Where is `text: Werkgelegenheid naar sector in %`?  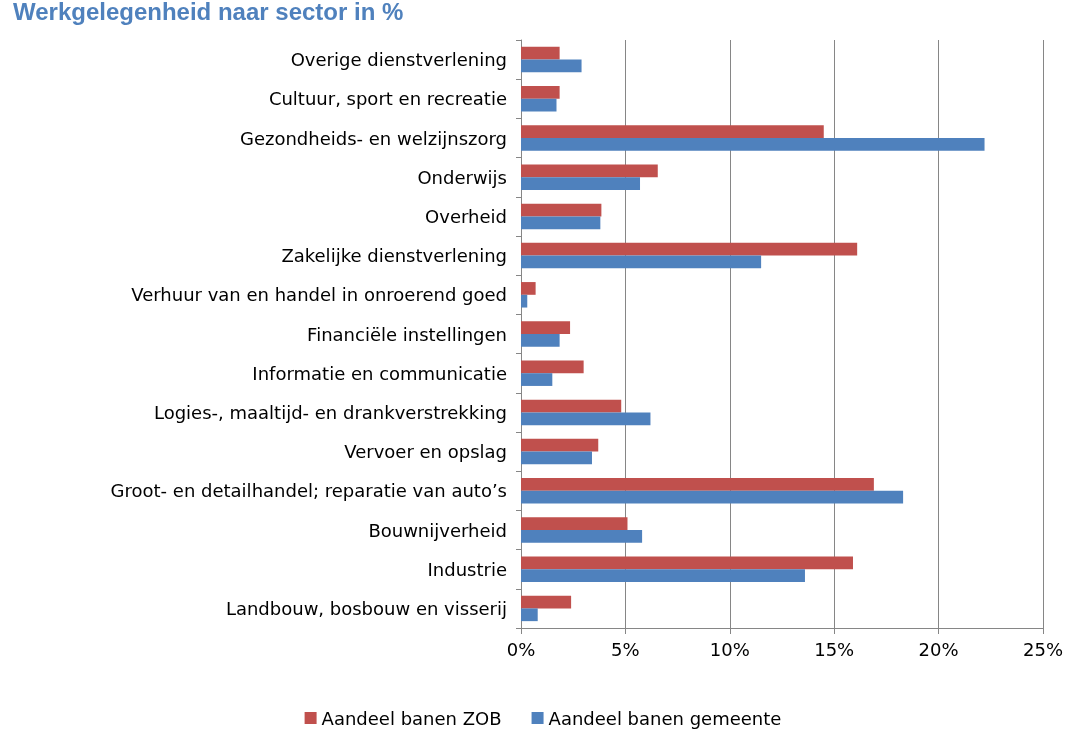 text: Werkgelegenheid naar sector in % is located at coordinates (208, 12).